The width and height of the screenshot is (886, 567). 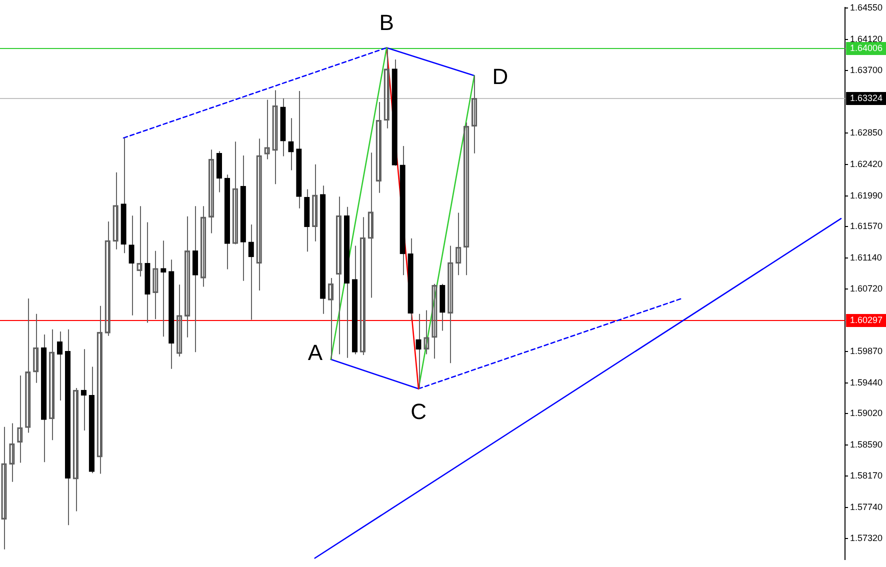 What do you see at coordinates (866, 39) in the screenshot?
I see `y-tick-label: 1.64120` at bounding box center [866, 39].